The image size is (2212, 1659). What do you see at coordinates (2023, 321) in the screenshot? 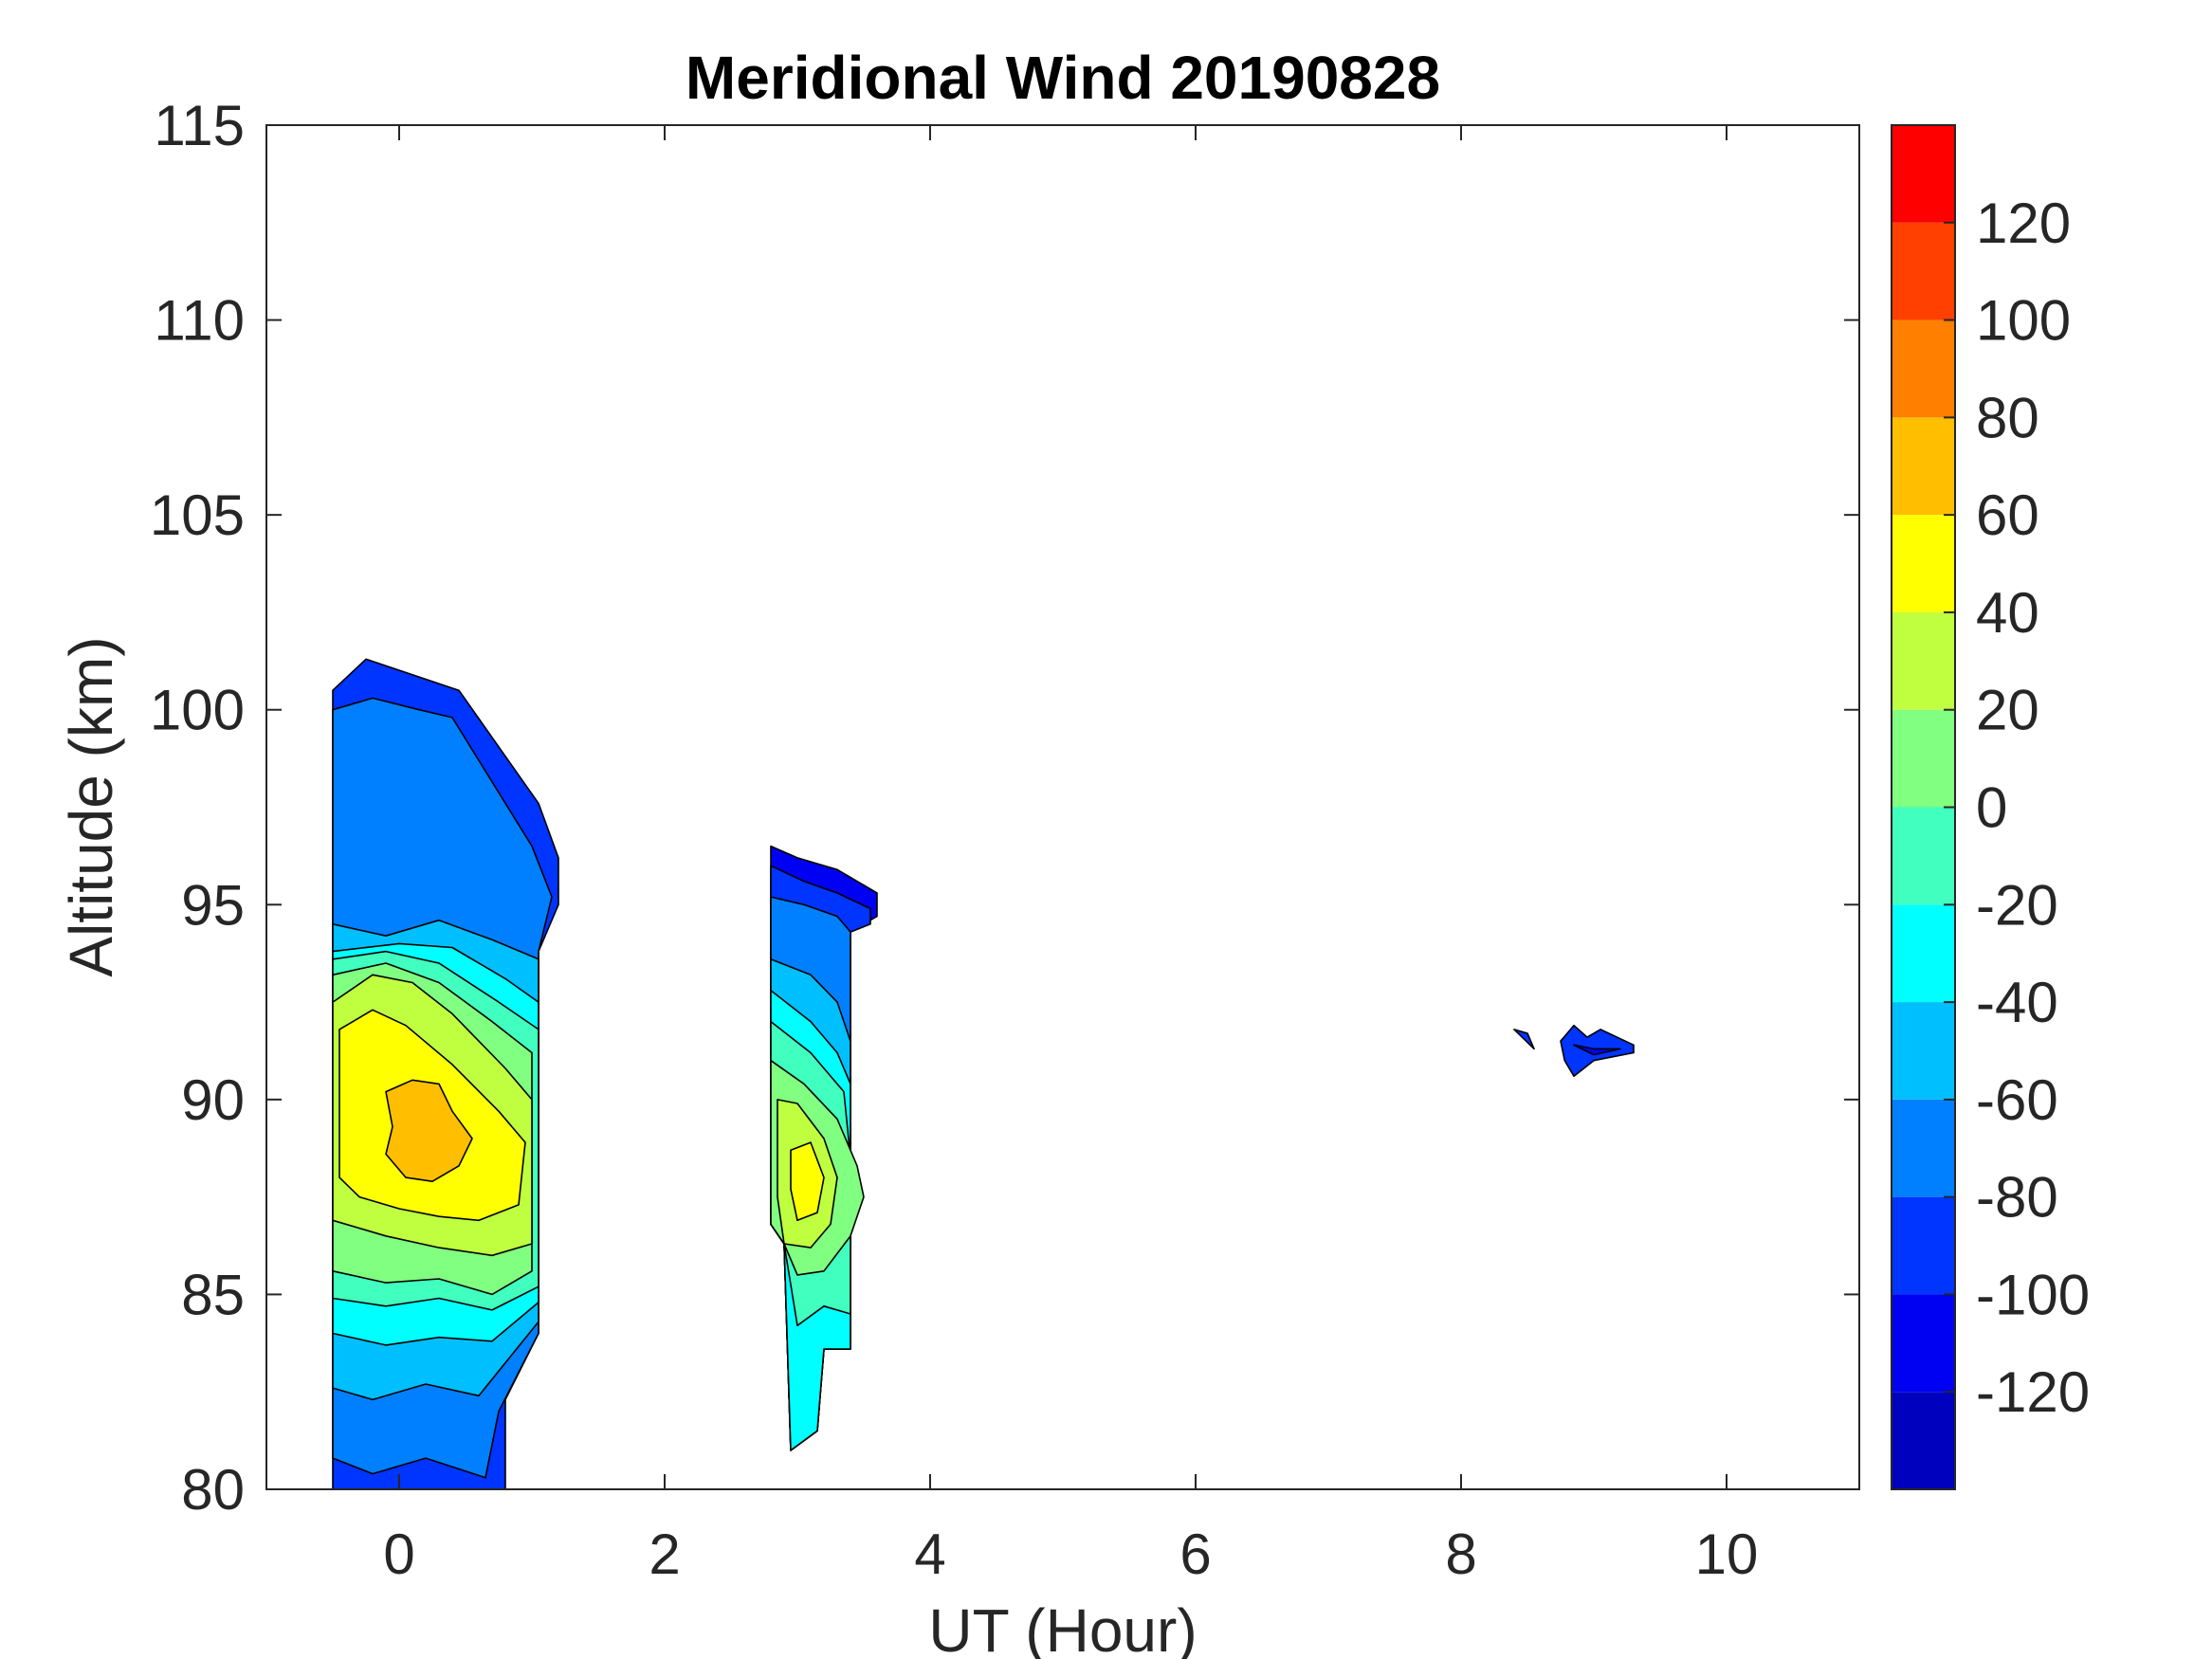
I see `colorbar-tick-label: 100` at bounding box center [2023, 321].